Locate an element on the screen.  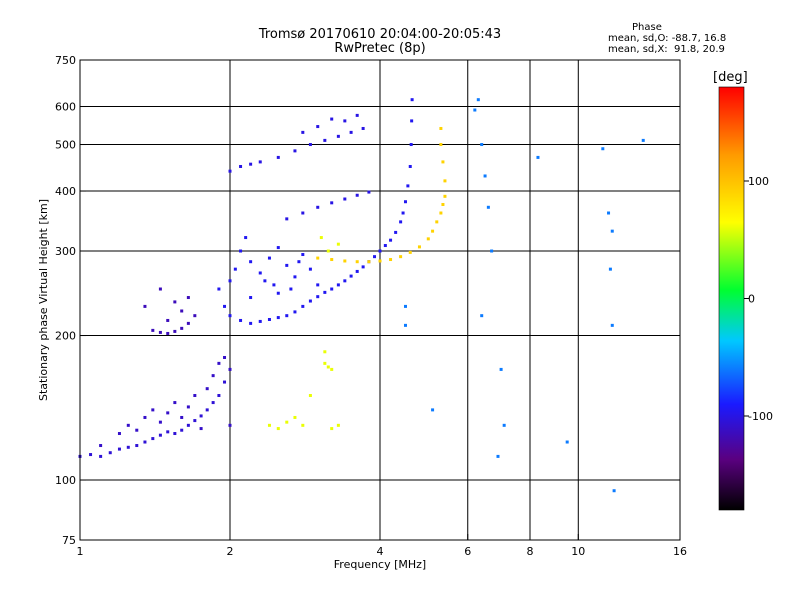
y-tick-label: 750 is located at coordinates (65, 60).